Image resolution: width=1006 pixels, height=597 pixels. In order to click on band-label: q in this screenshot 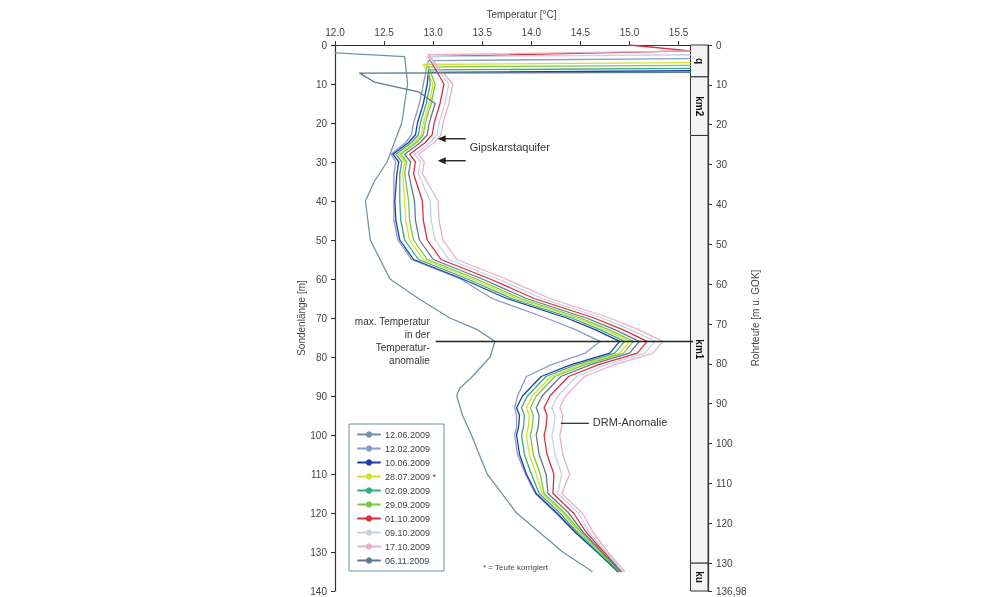, I will do `click(699, 60)`.